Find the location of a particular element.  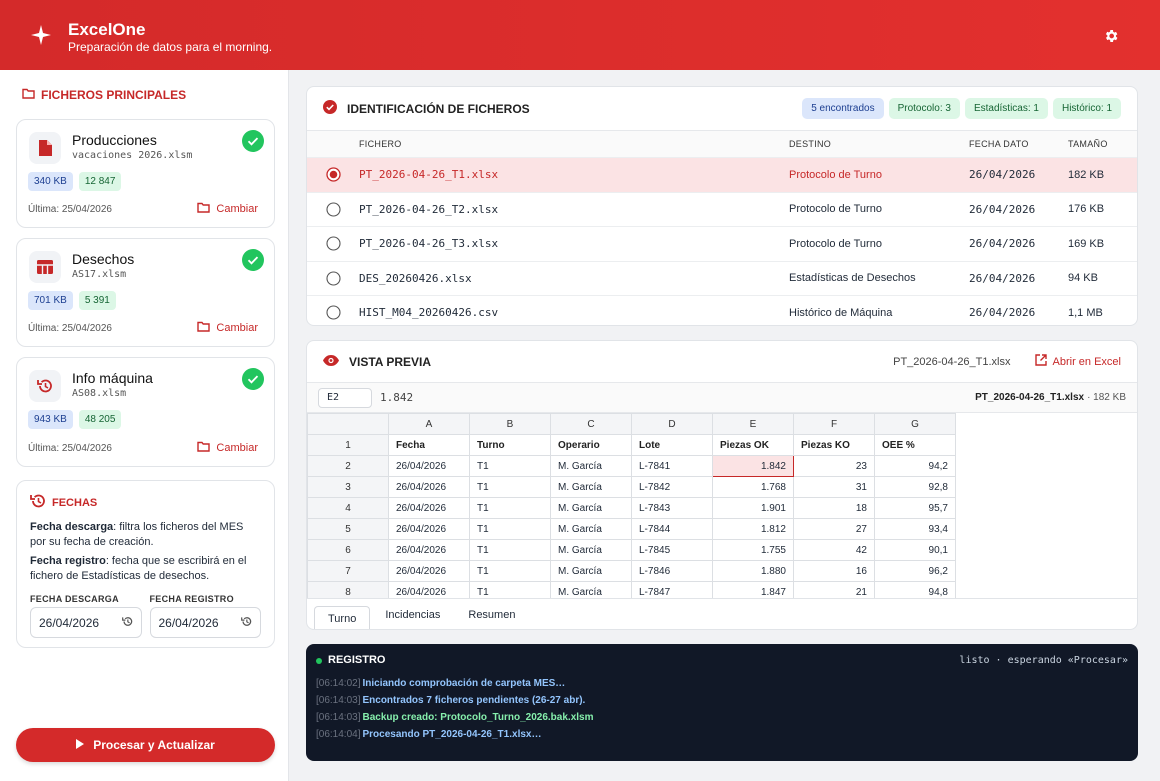

sheet-cell: L-7842 is located at coordinates (672, 487).